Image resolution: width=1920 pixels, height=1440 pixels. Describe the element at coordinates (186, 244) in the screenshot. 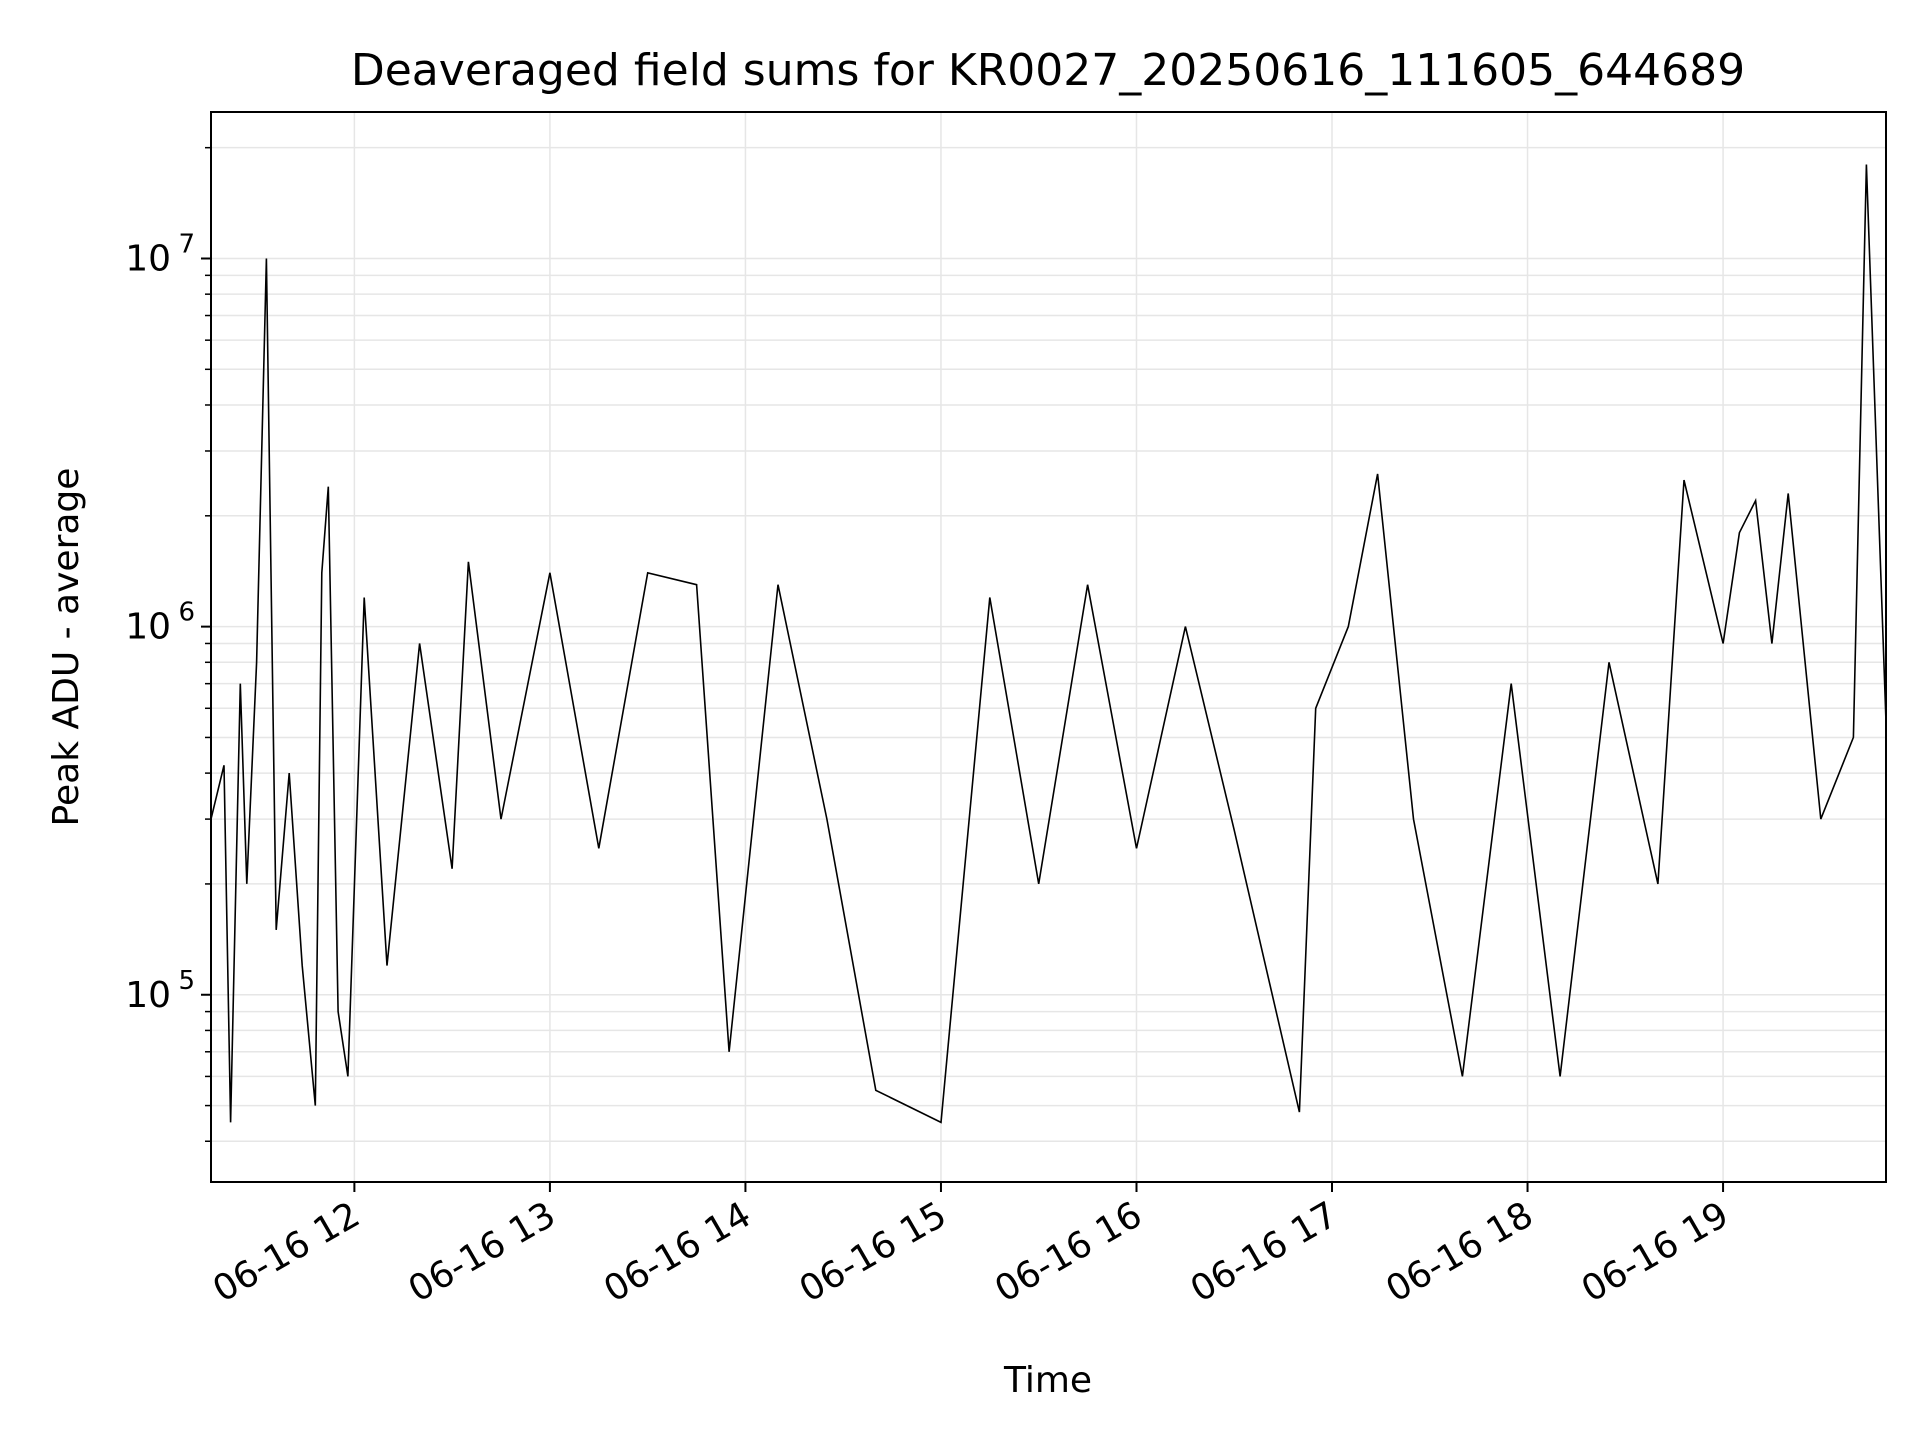

I see `y-tick-exponent: 7` at that location.